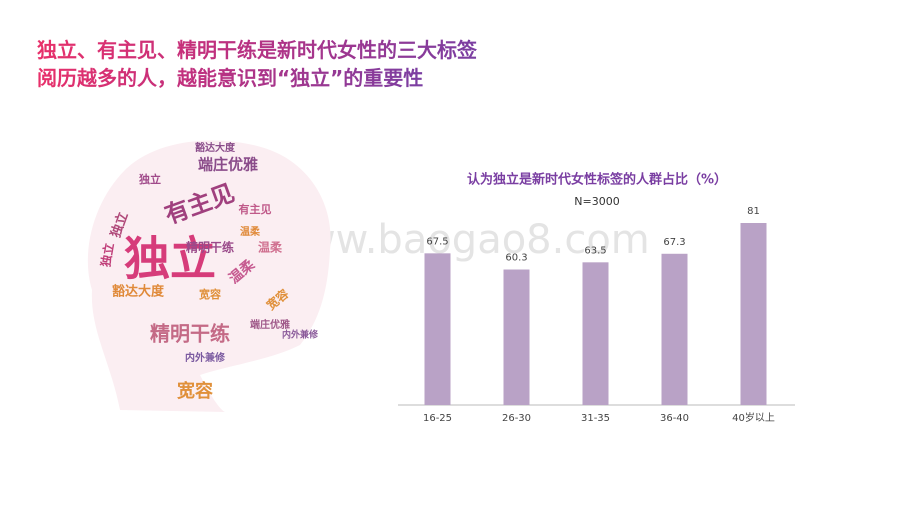 The height and width of the screenshot is (518, 920). I want to click on cloud-word: 有主见, so click(255, 209).